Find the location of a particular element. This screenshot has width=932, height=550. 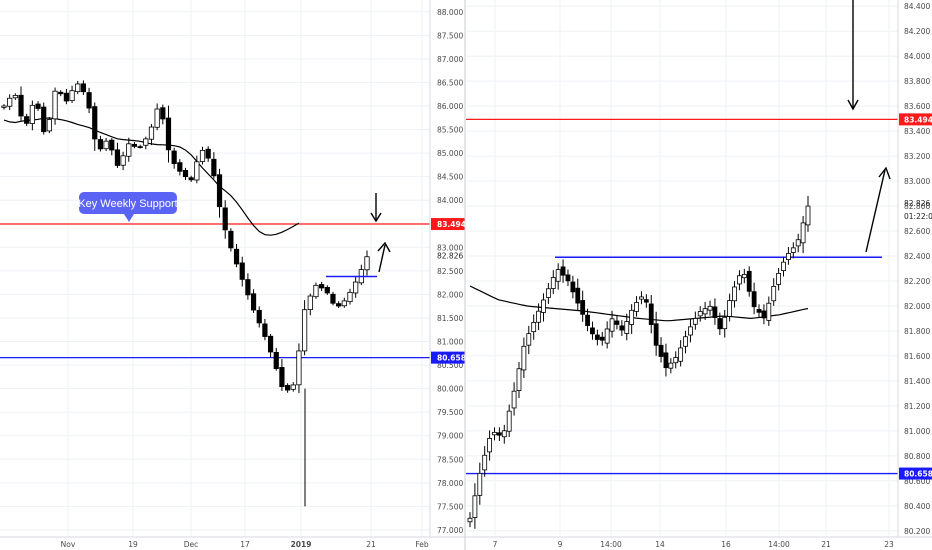

left-drawings: Key Weekly Support is located at coordinates (234, 235).